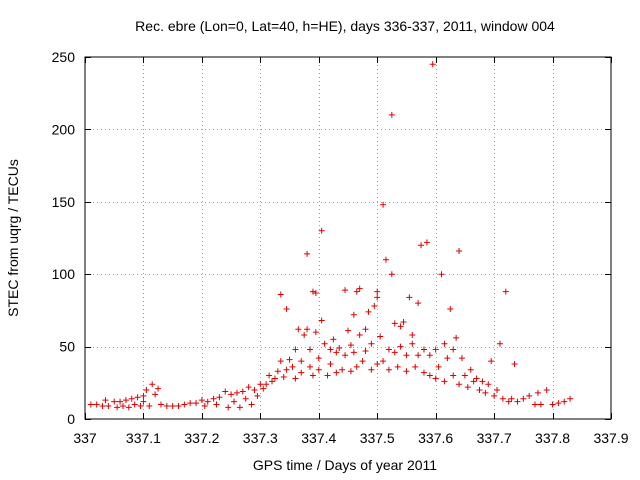  I want to click on x-tick-label: 337.6, so click(435, 438).